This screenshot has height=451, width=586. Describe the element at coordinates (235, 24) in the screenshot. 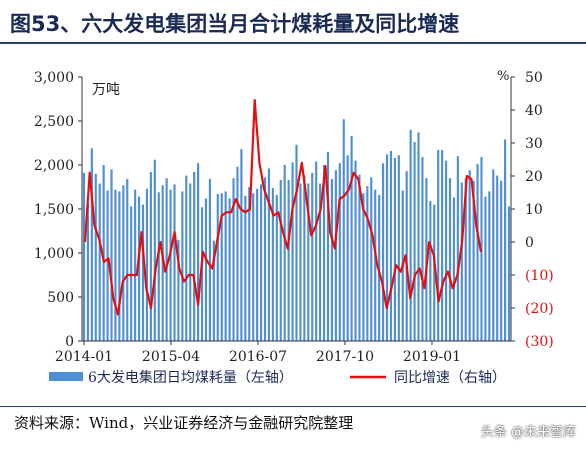

I see `chart-title: 图53、六大发电集团当月合计煤耗量及同比增速` at that location.